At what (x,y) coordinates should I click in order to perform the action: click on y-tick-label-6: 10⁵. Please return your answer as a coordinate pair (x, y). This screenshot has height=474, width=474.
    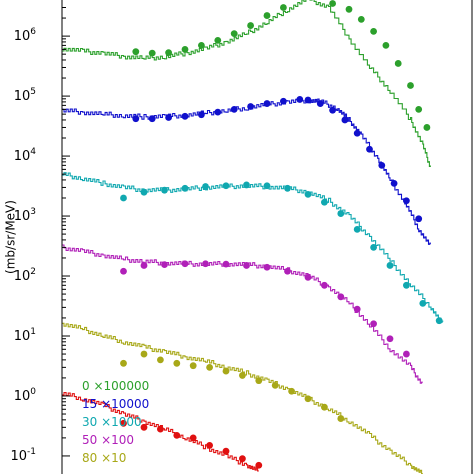
    Looking at the image, I should click on (25, 95).